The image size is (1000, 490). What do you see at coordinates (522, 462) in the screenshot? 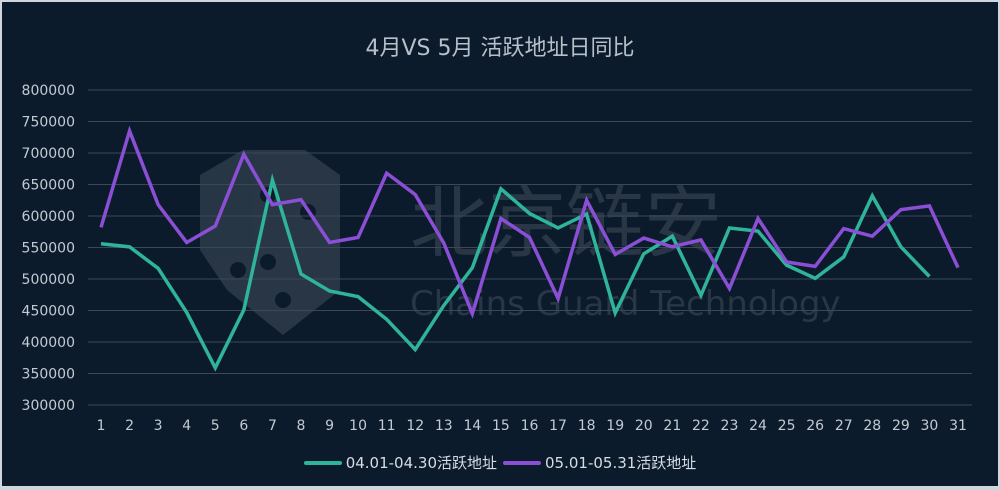
I see `legend-swatch-may` at bounding box center [522, 462].